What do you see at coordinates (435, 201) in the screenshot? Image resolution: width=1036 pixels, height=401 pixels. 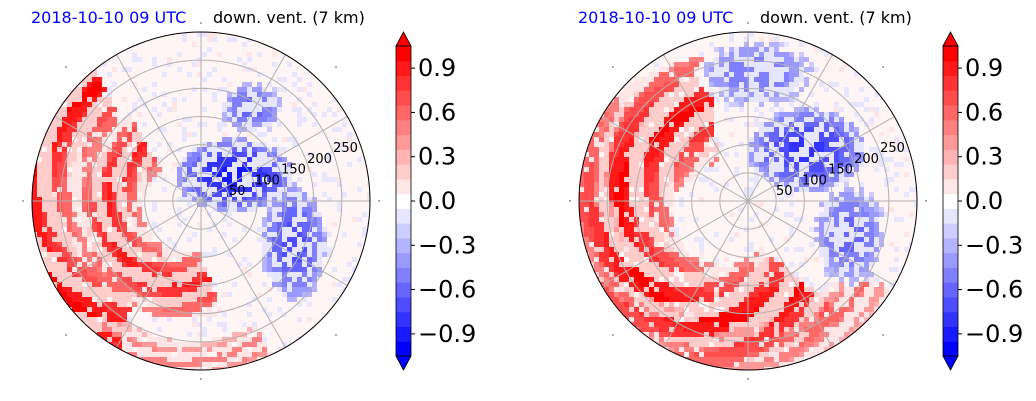 I see `colorbar: 0.90.60.30.0−0.3−0.6−0.9` at bounding box center [435, 201].